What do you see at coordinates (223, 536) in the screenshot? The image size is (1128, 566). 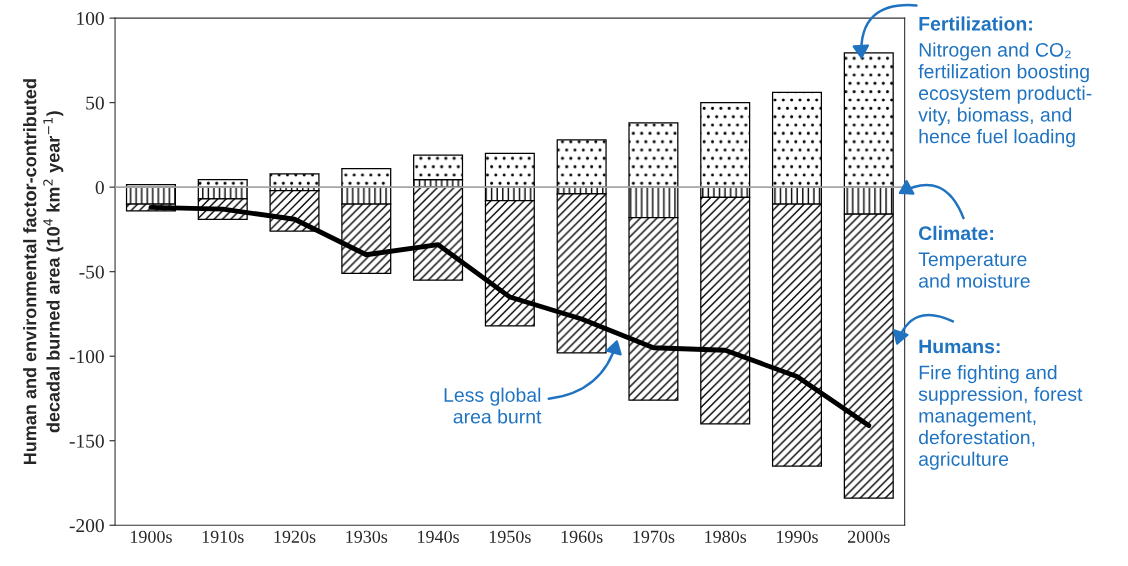 I see `x-tick-label: 1910s` at bounding box center [223, 536].